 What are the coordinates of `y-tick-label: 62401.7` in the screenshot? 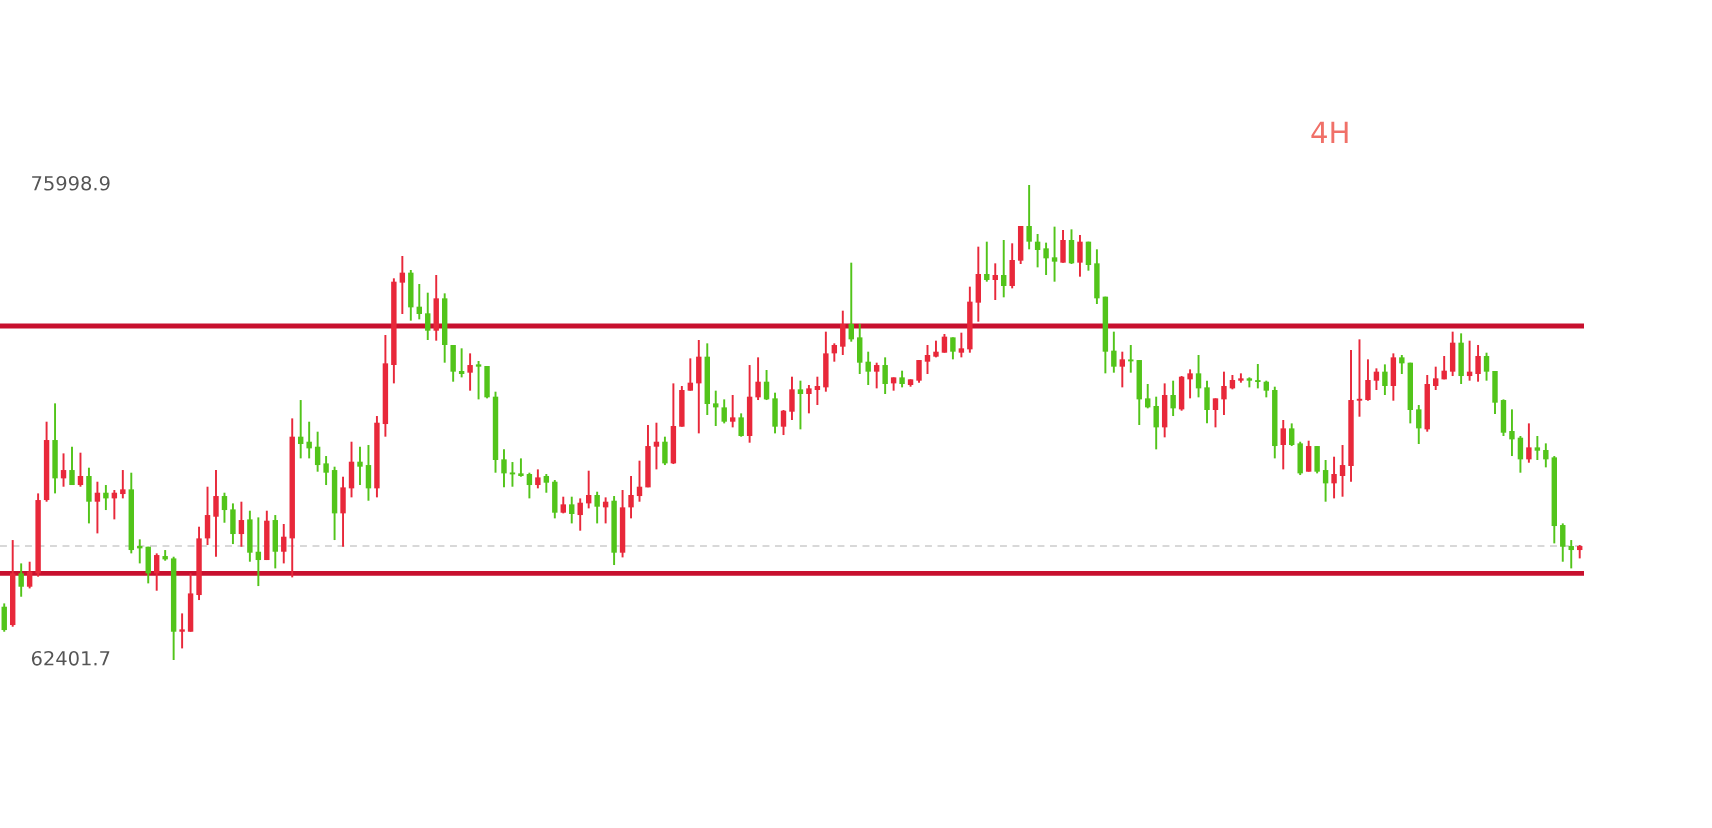 It's located at (70, 658).